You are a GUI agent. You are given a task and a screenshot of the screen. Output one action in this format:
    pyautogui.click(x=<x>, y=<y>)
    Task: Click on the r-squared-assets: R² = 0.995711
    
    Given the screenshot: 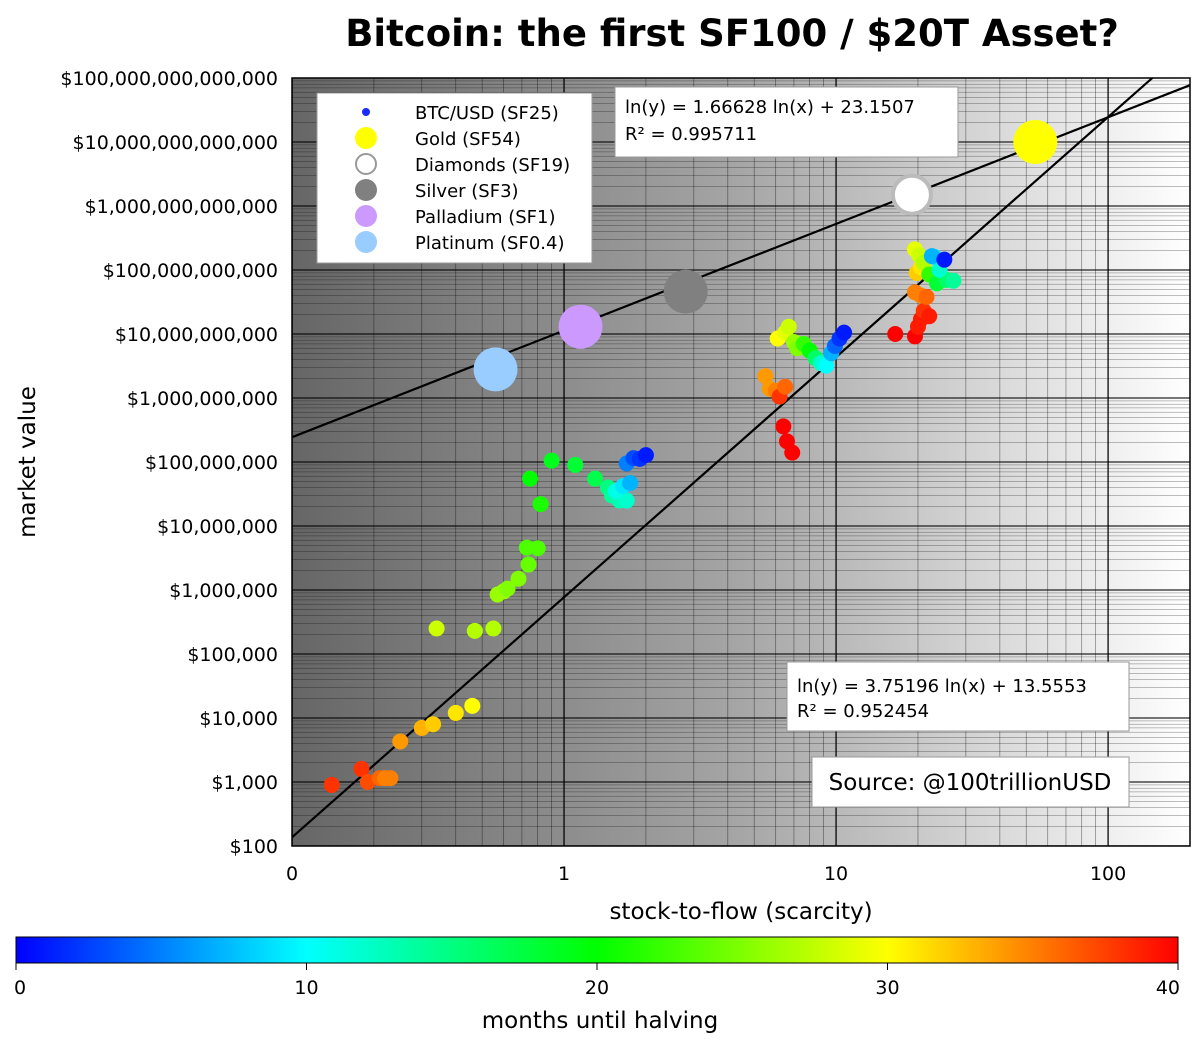 What is the action you would take?
    pyautogui.click(x=691, y=134)
    